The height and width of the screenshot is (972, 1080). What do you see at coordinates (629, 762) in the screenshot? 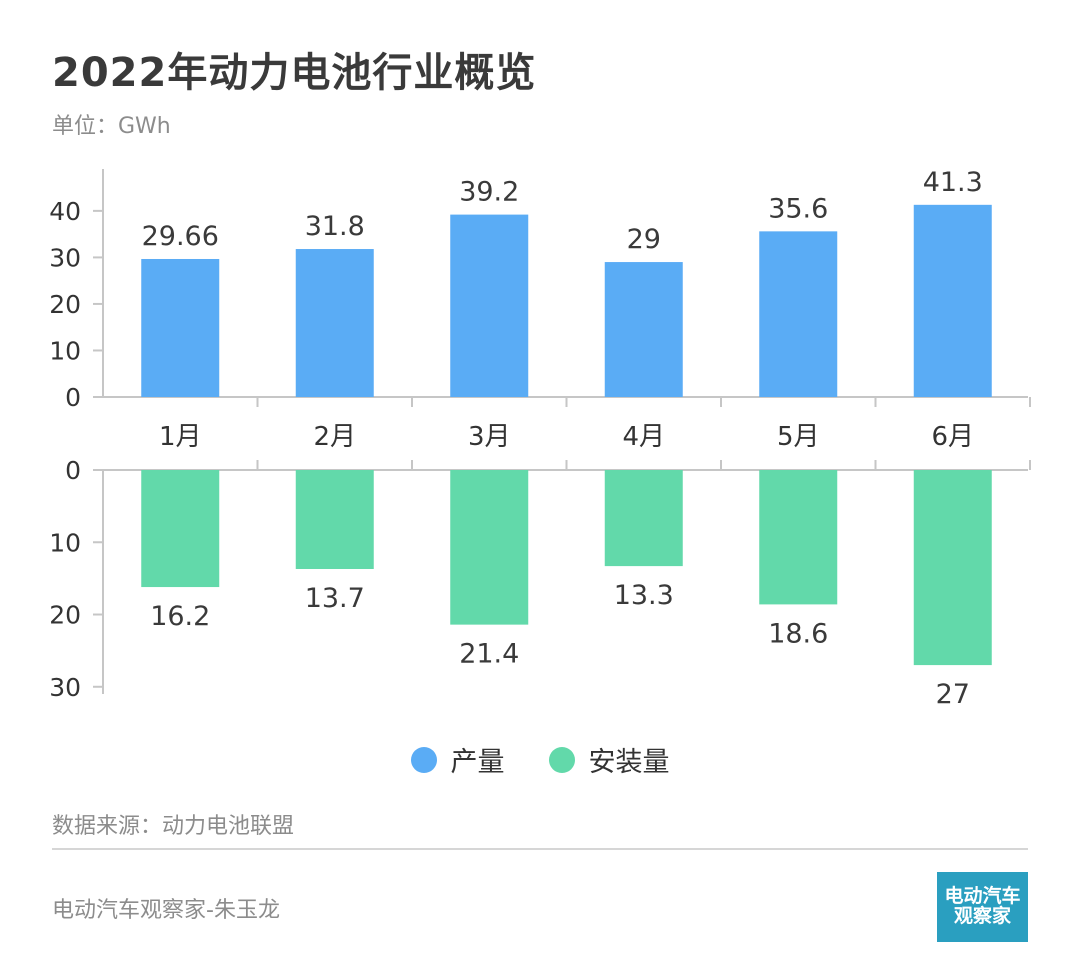
I see `legend-label-installation: 安装量` at bounding box center [629, 762].